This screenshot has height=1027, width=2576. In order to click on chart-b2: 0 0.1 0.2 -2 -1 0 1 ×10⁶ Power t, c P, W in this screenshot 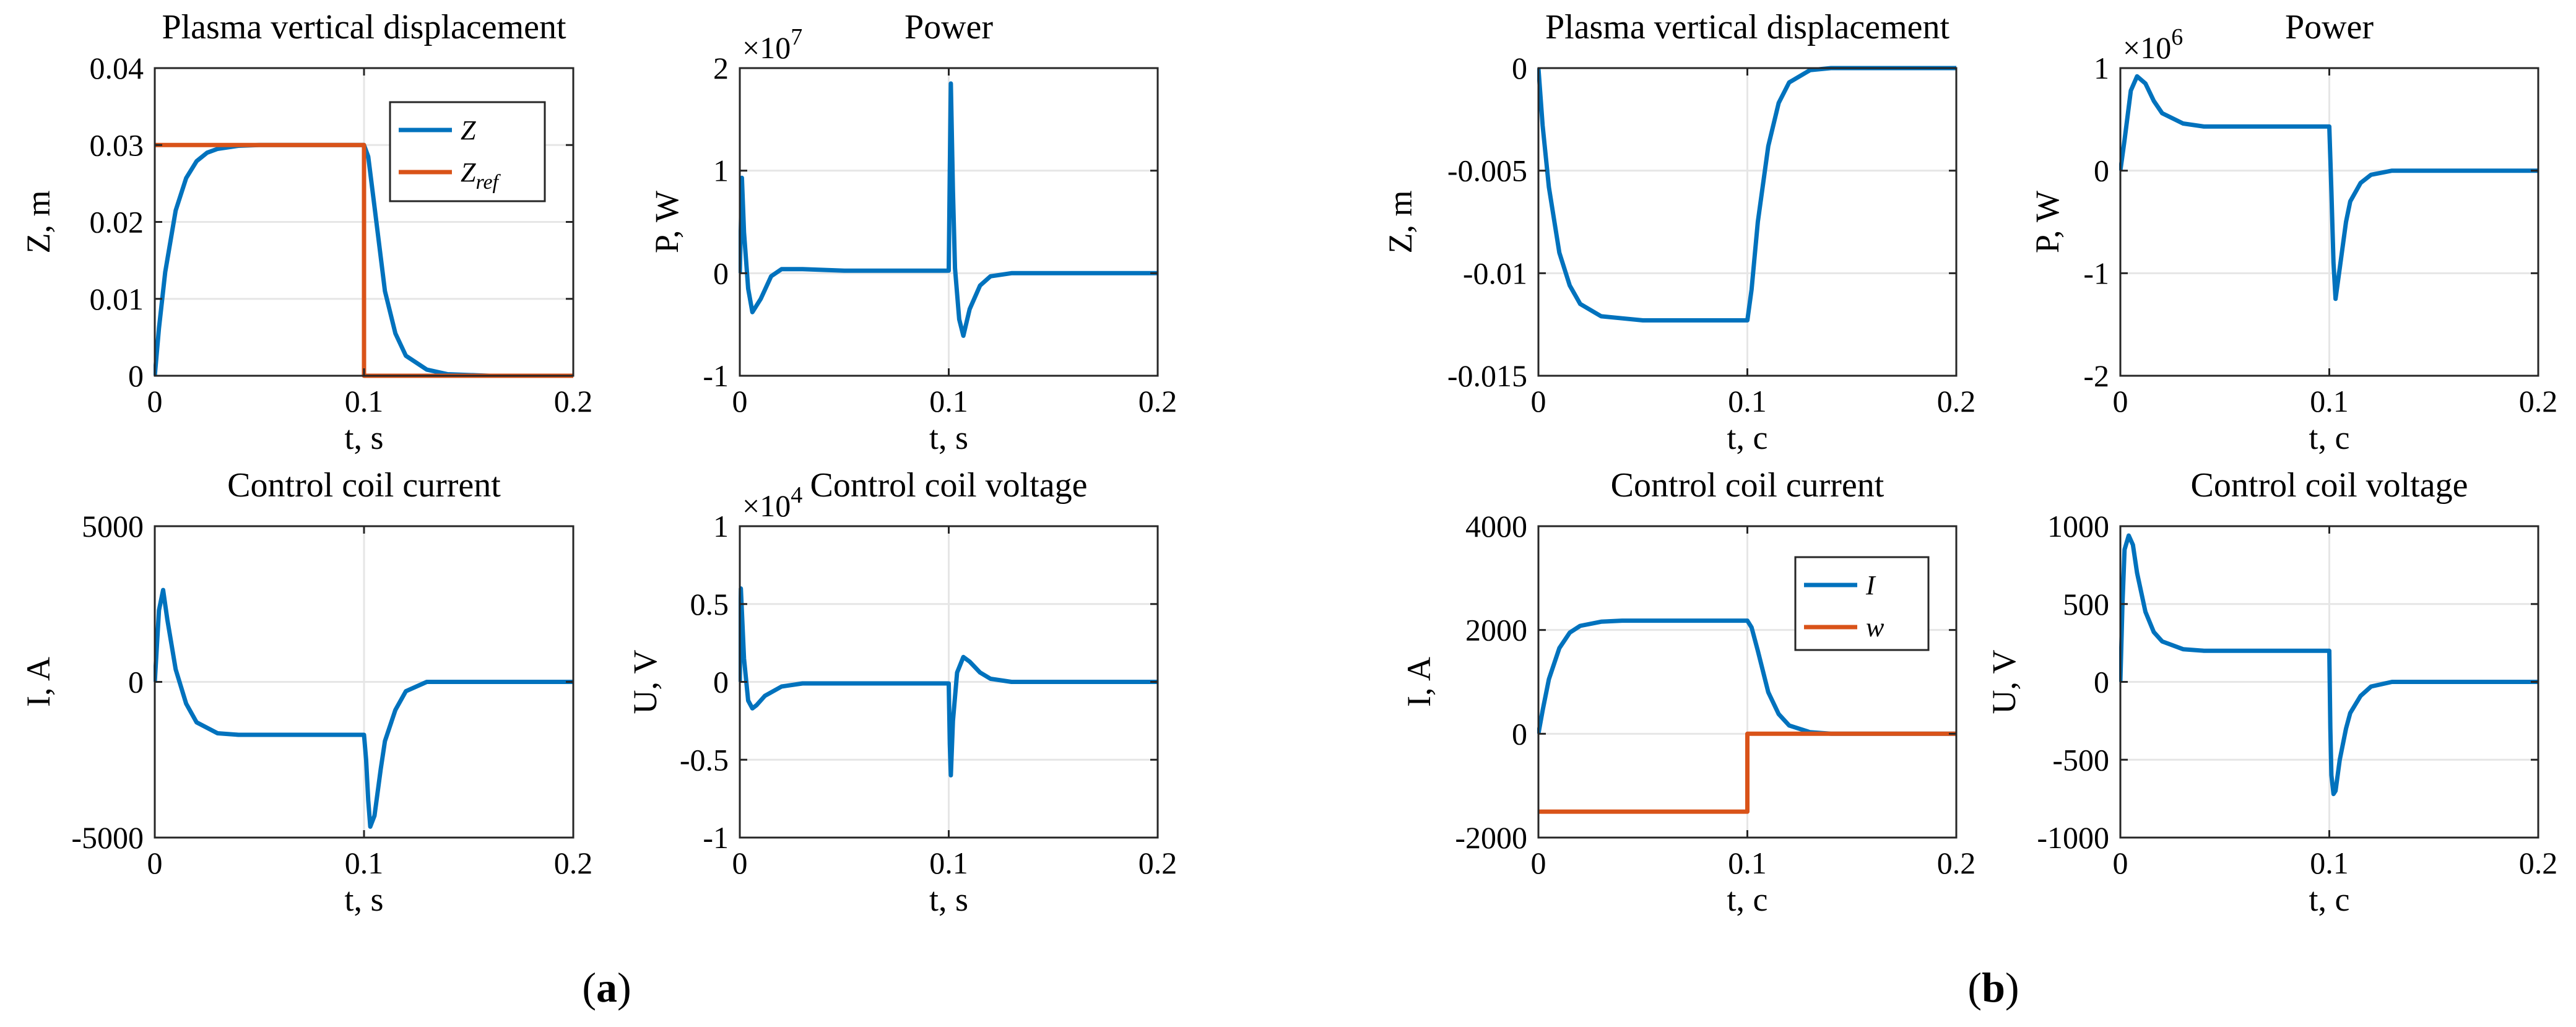, I will do `click(2293, 232)`.